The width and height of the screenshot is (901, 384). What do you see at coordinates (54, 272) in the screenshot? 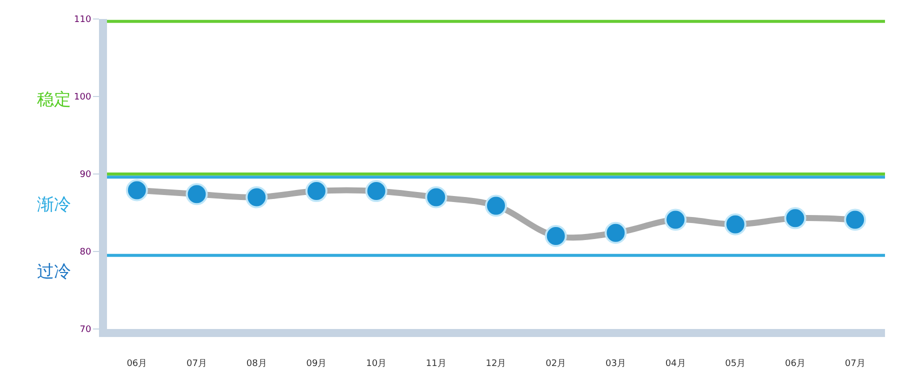
I see `text: 过冷` at bounding box center [54, 272].